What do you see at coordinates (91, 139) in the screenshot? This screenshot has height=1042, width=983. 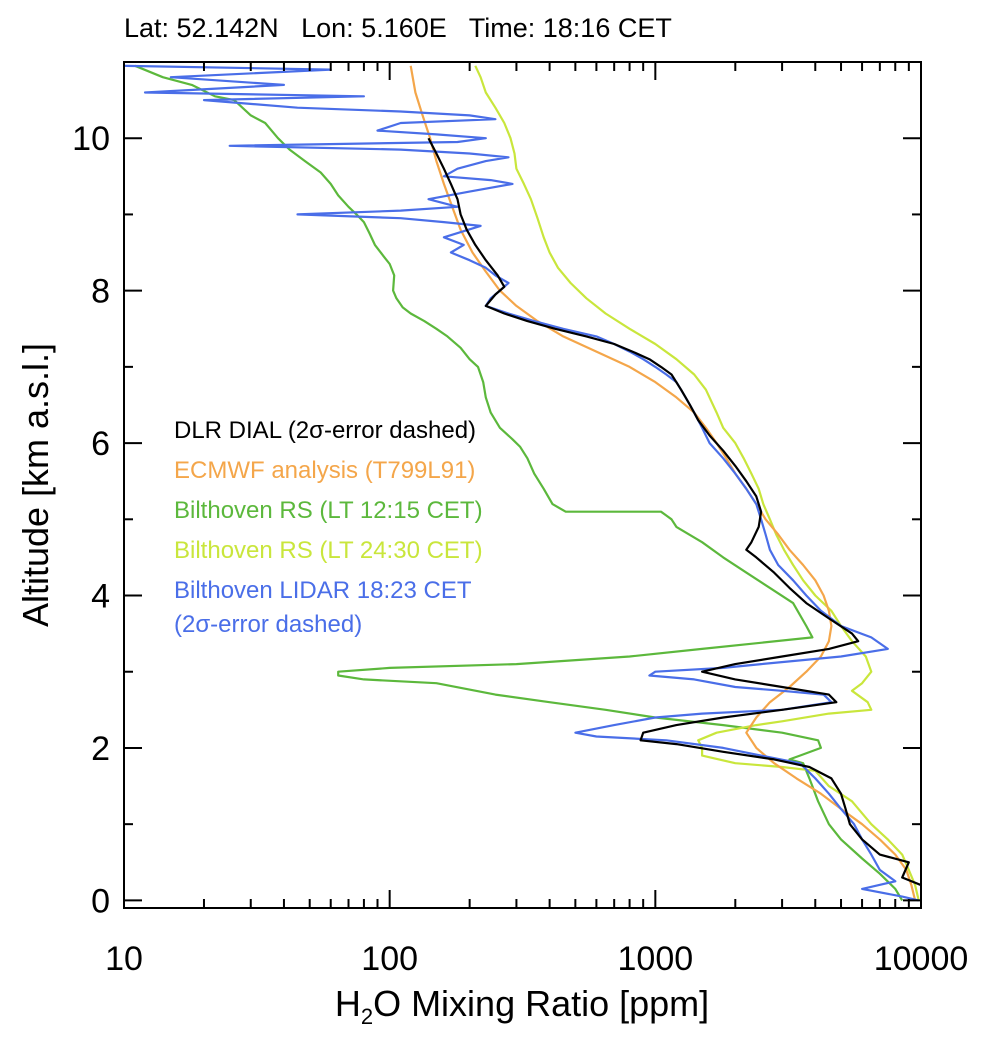 I see `y-tick-label: 10` at bounding box center [91, 139].